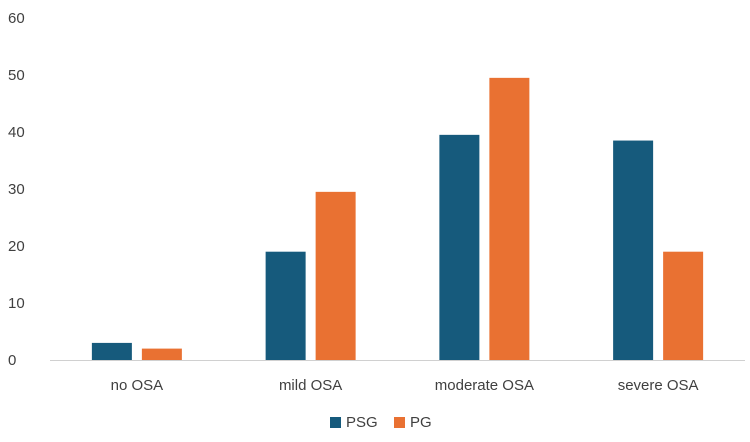 This screenshot has height=442, width=750. What do you see at coordinates (362, 422) in the screenshot?
I see `legend-label-psg: PSG` at bounding box center [362, 422].